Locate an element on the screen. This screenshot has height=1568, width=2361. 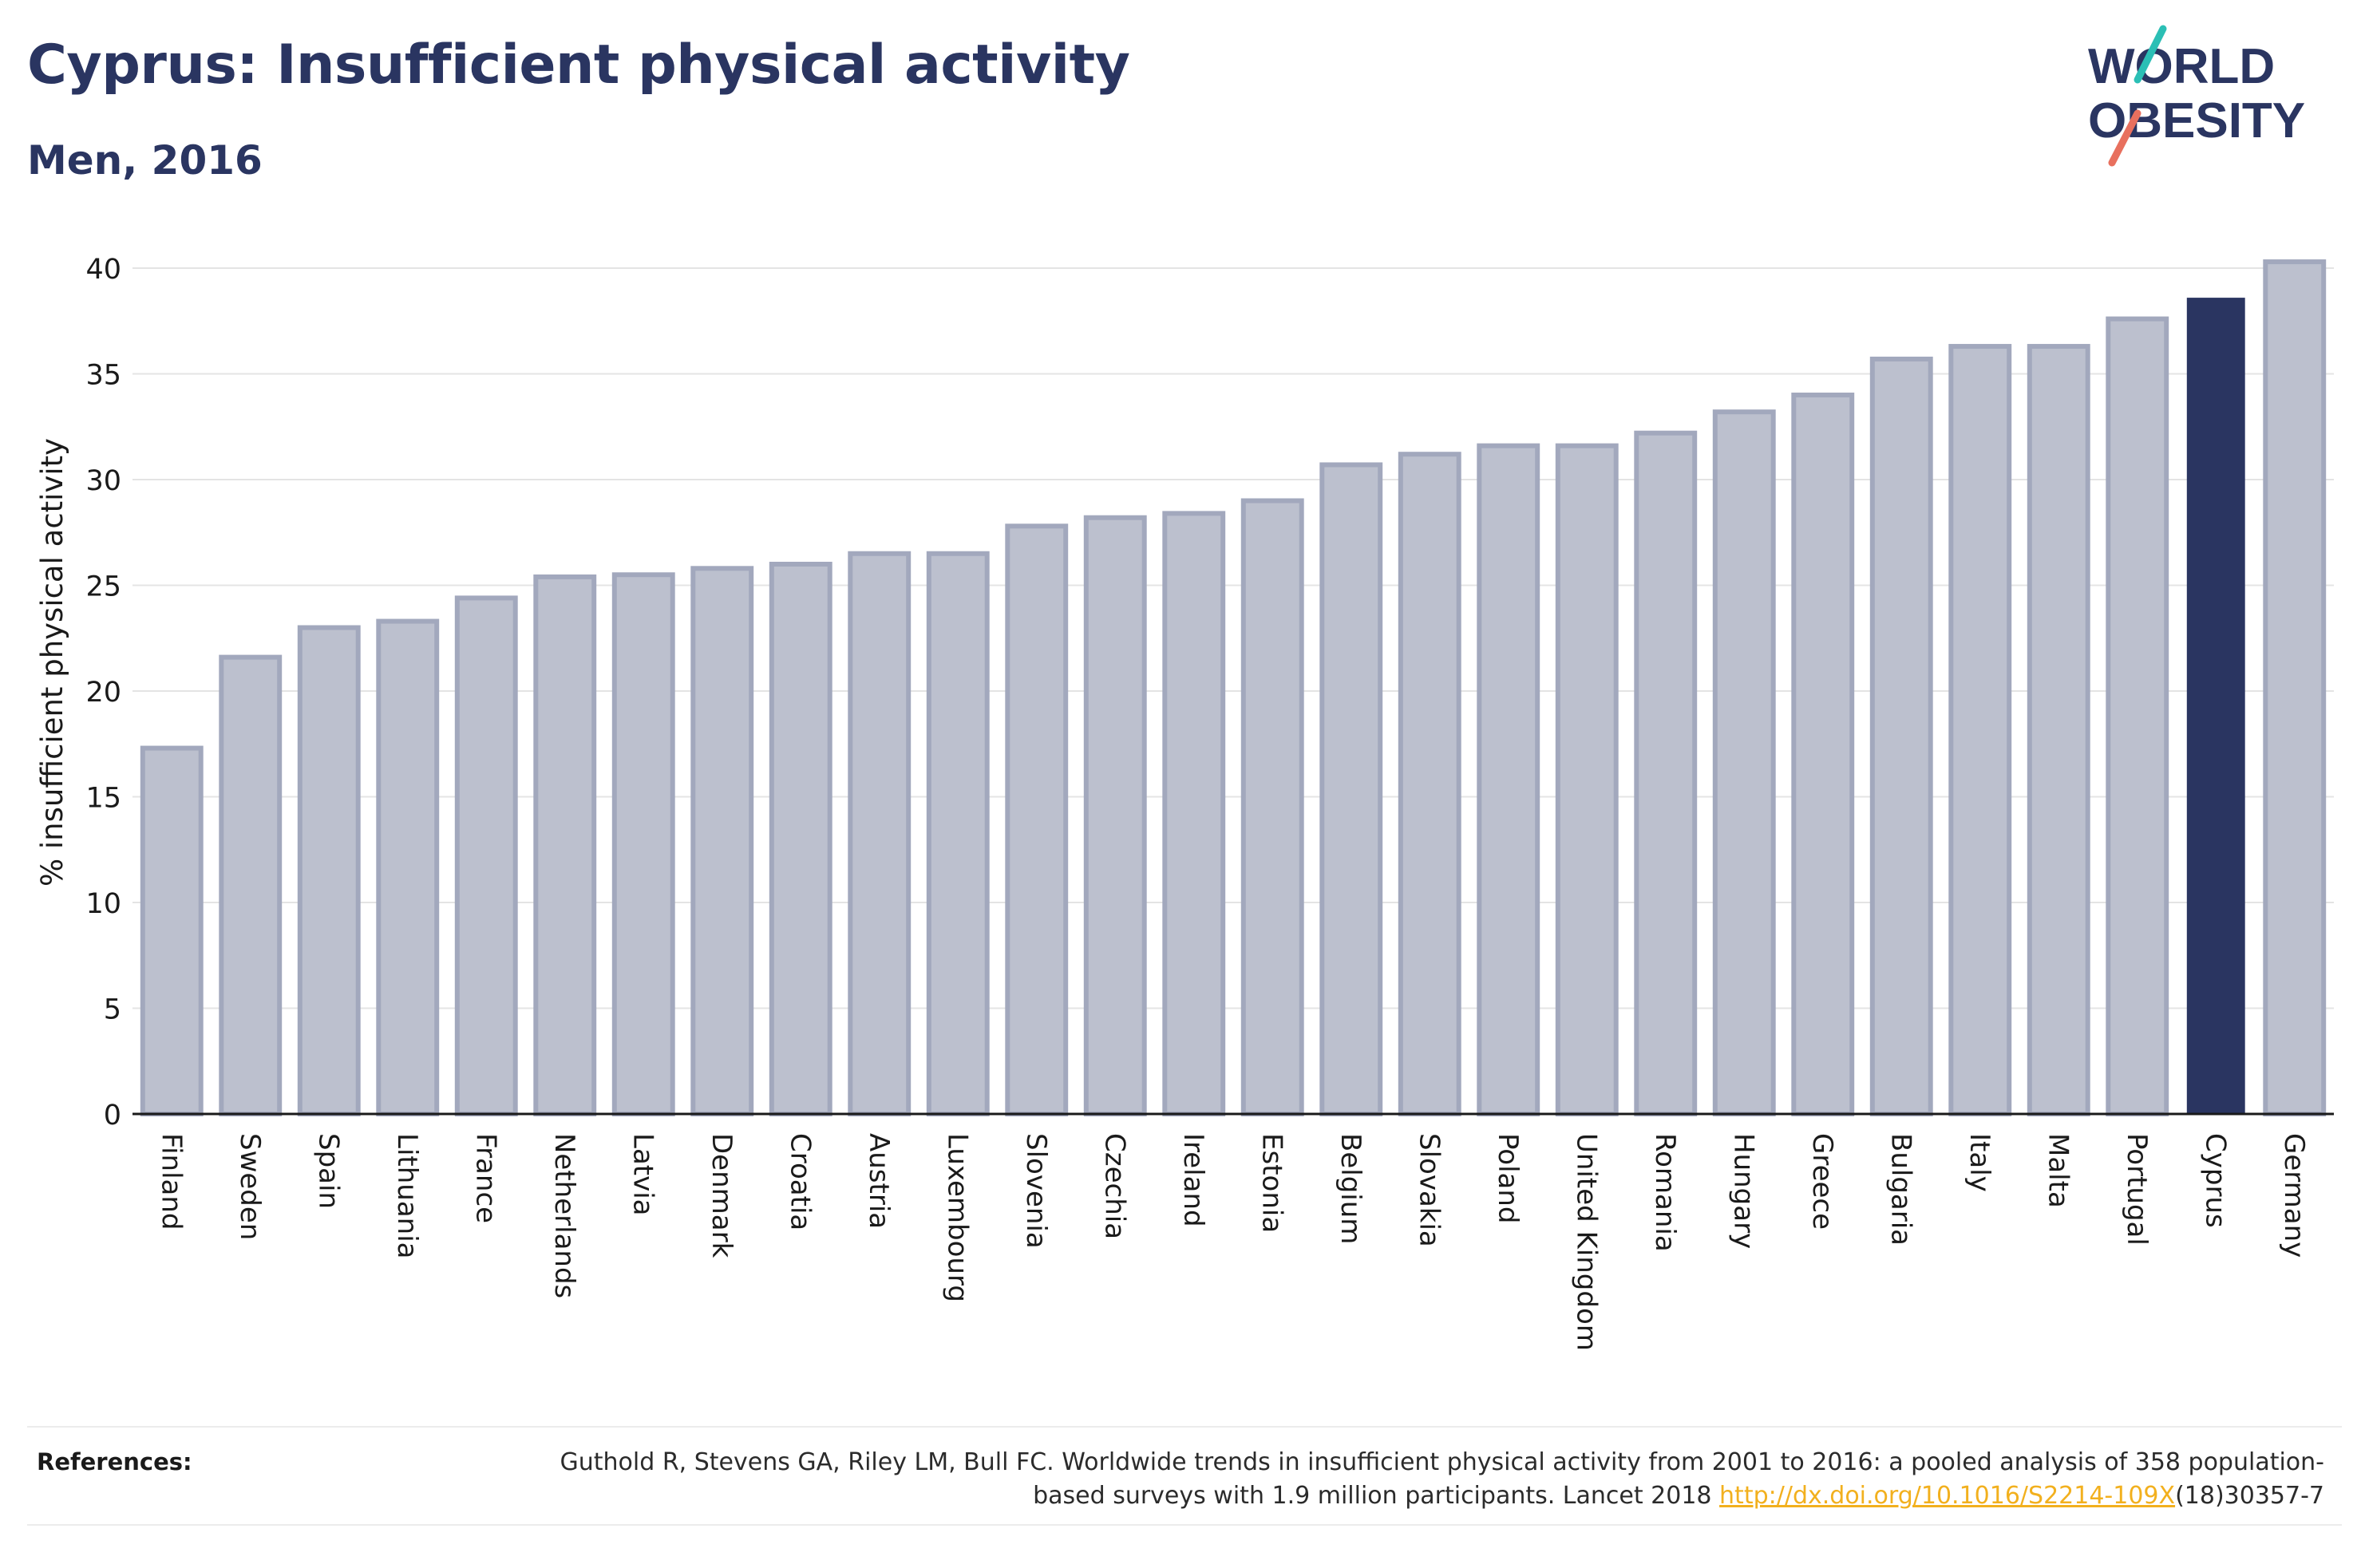
x-tick-label: Portugal is located at coordinates (2137, 1189).